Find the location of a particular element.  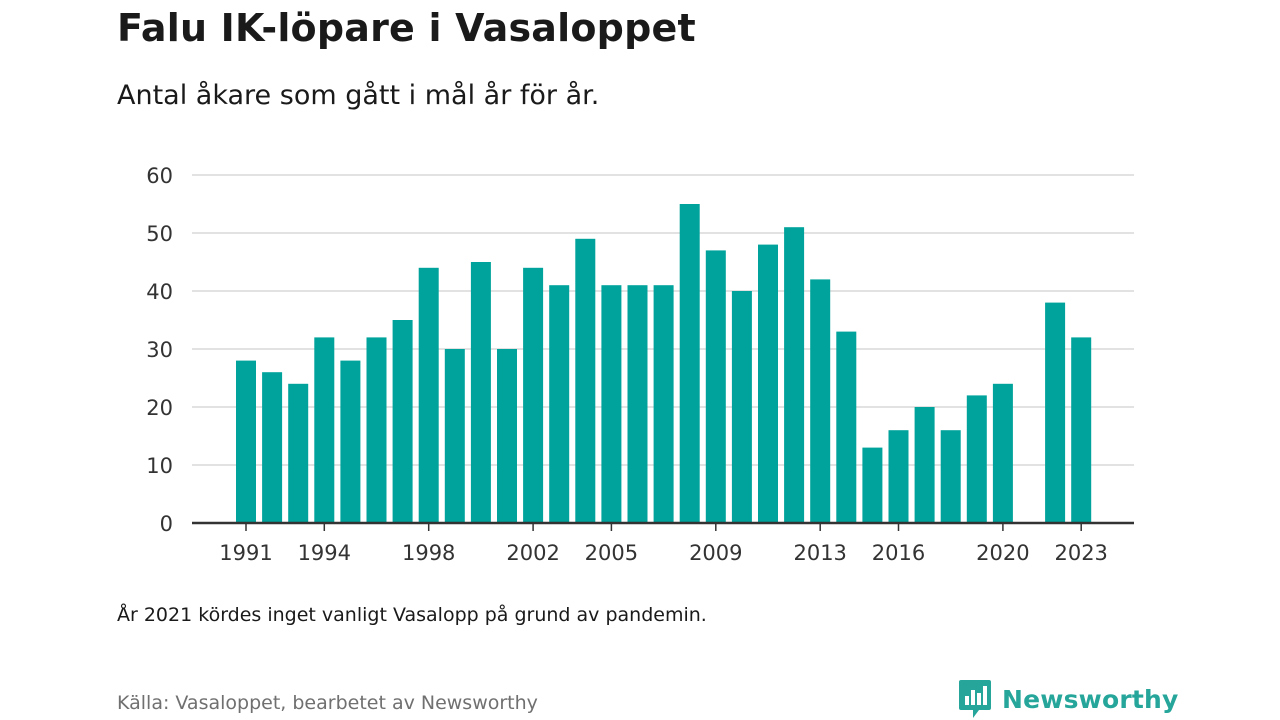

bar-2023 is located at coordinates (1081, 430).